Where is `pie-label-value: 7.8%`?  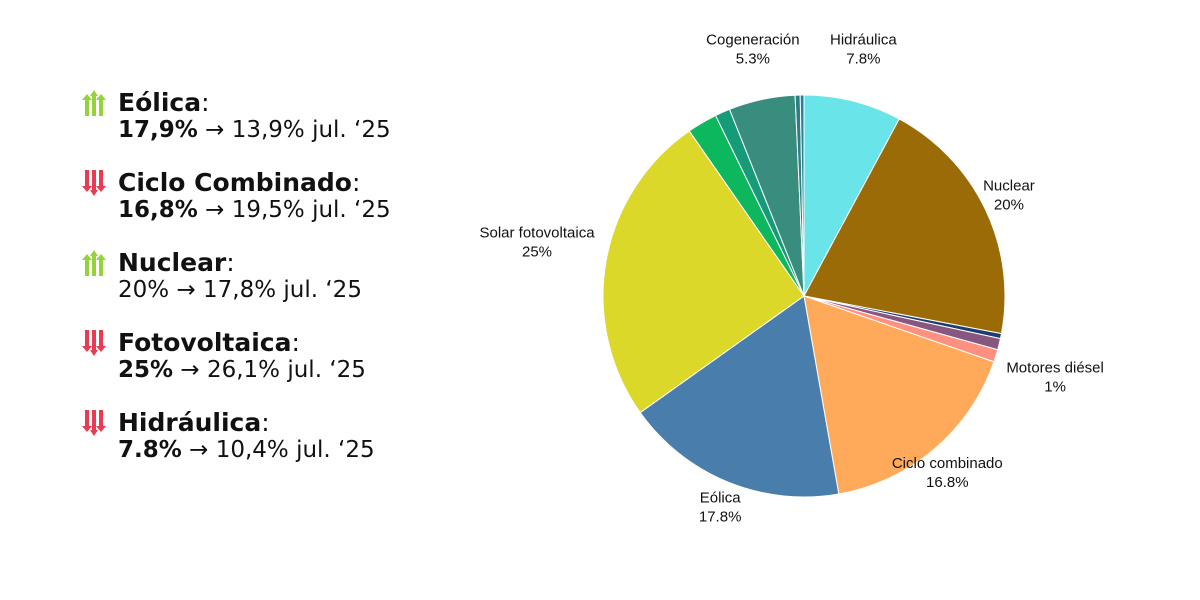 pie-label-value: 7.8% is located at coordinates (863, 58).